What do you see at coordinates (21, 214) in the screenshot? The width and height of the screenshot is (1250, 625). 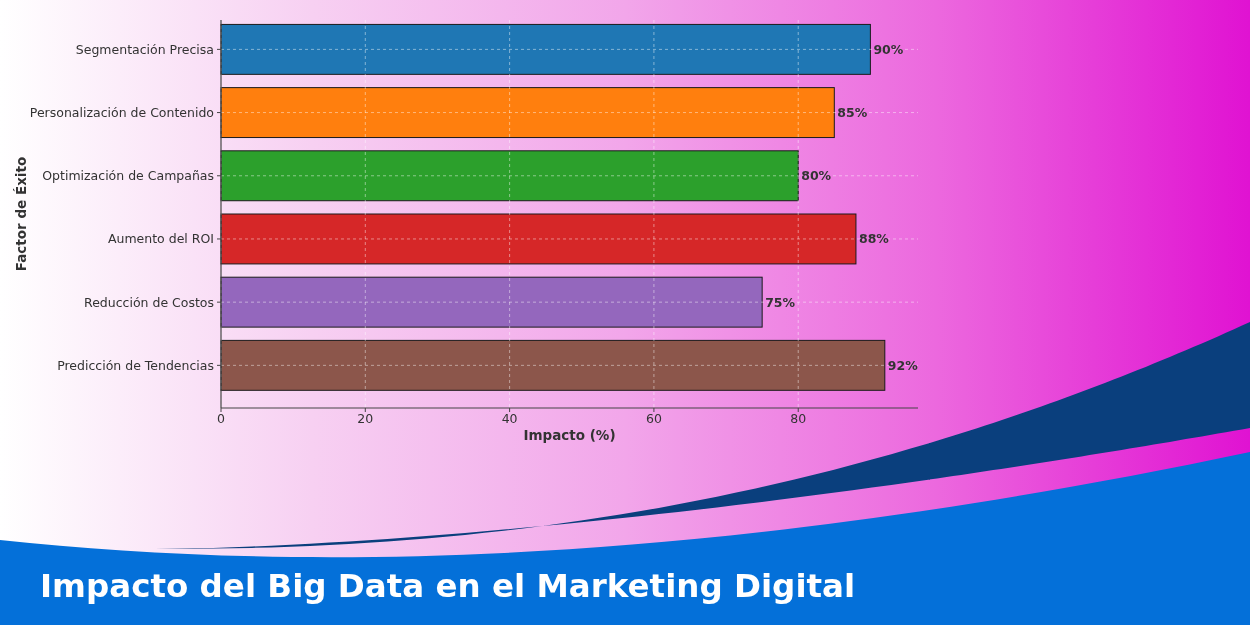 I see `y-axis-title: Factor de Éxito` at bounding box center [21, 214].